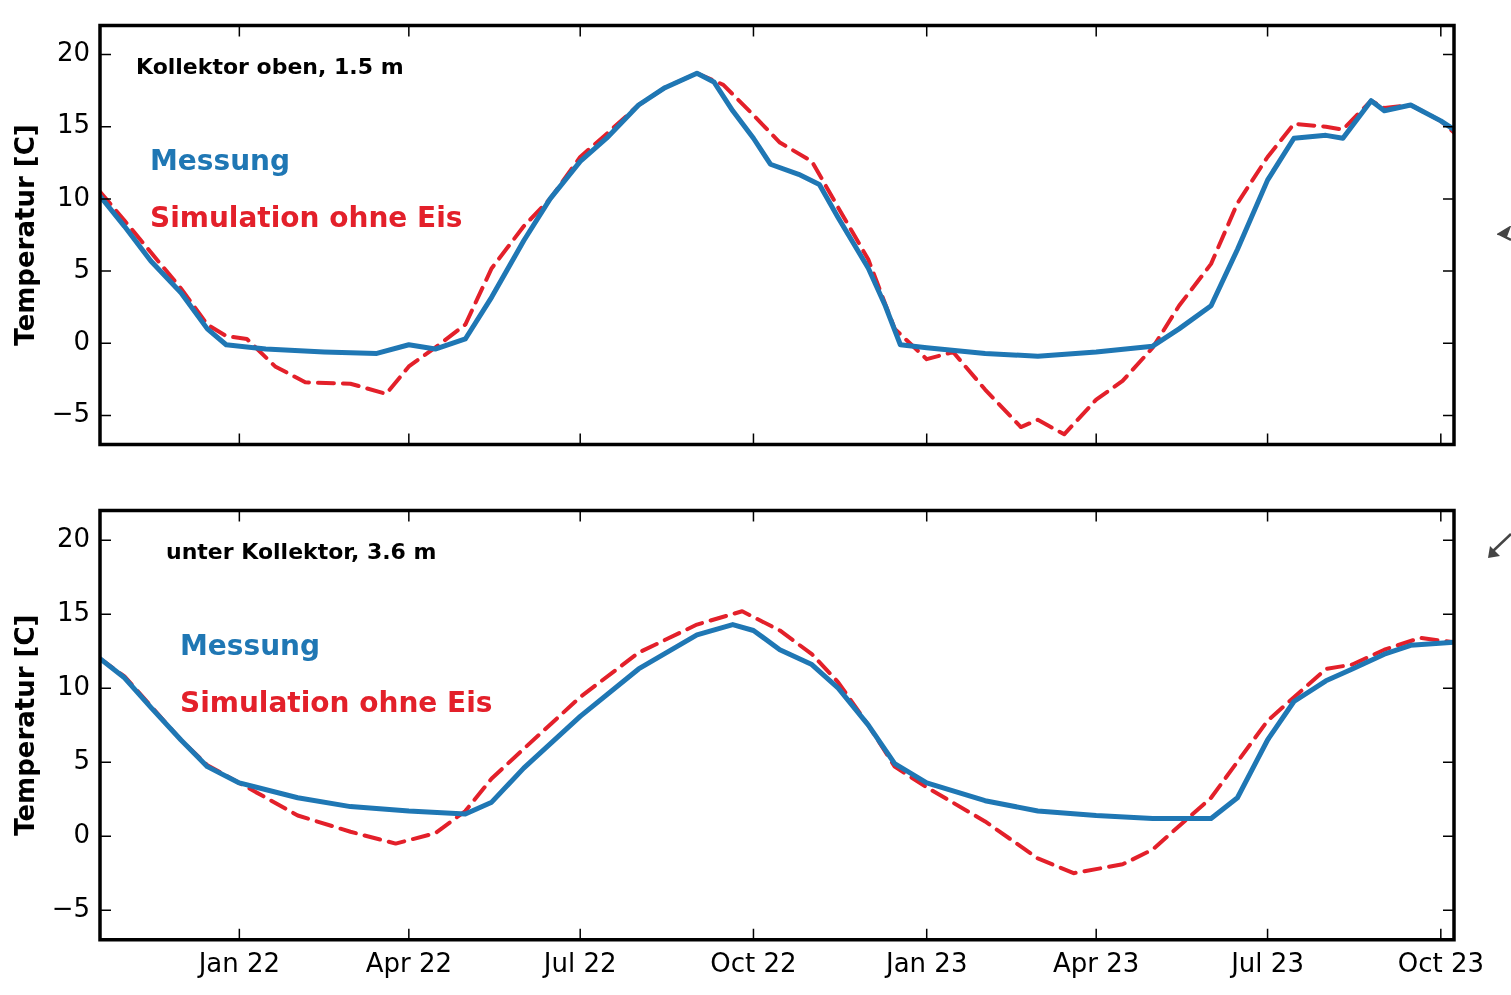 The width and height of the screenshot is (1511, 995). Describe the element at coordinates (1266, 963) in the screenshot. I see `x-tick-label: Jul 23` at that location.